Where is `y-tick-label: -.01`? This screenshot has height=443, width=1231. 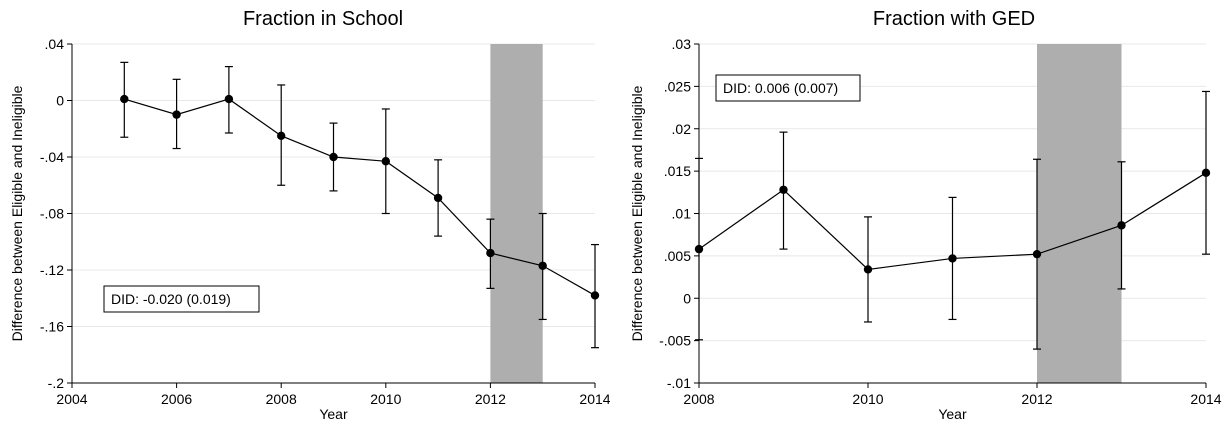
y-tick-label: -.01 is located at coordinates (679, 383).